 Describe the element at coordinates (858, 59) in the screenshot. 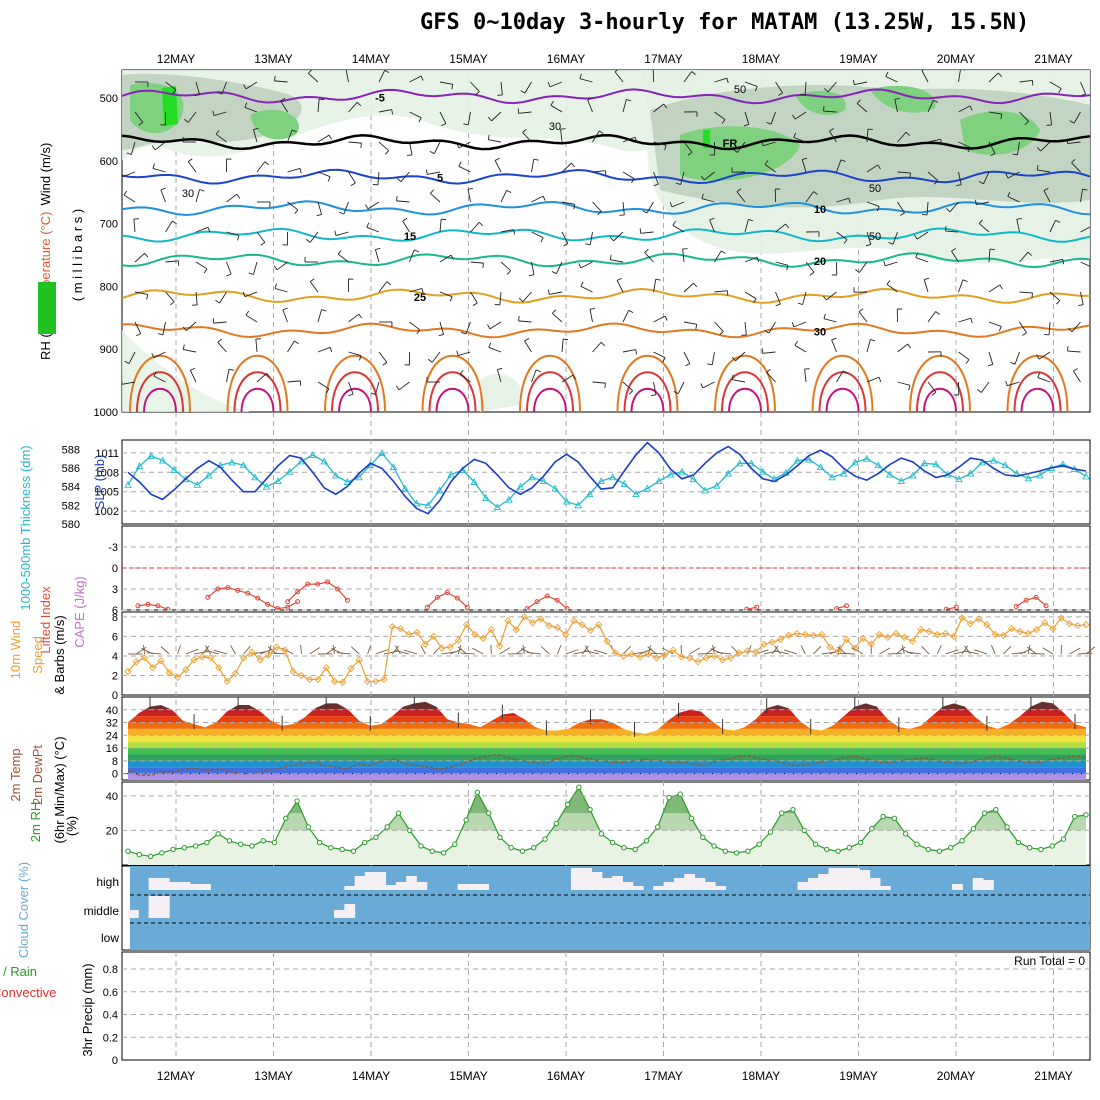

I see `date-label-top: 19MAY` at that location.